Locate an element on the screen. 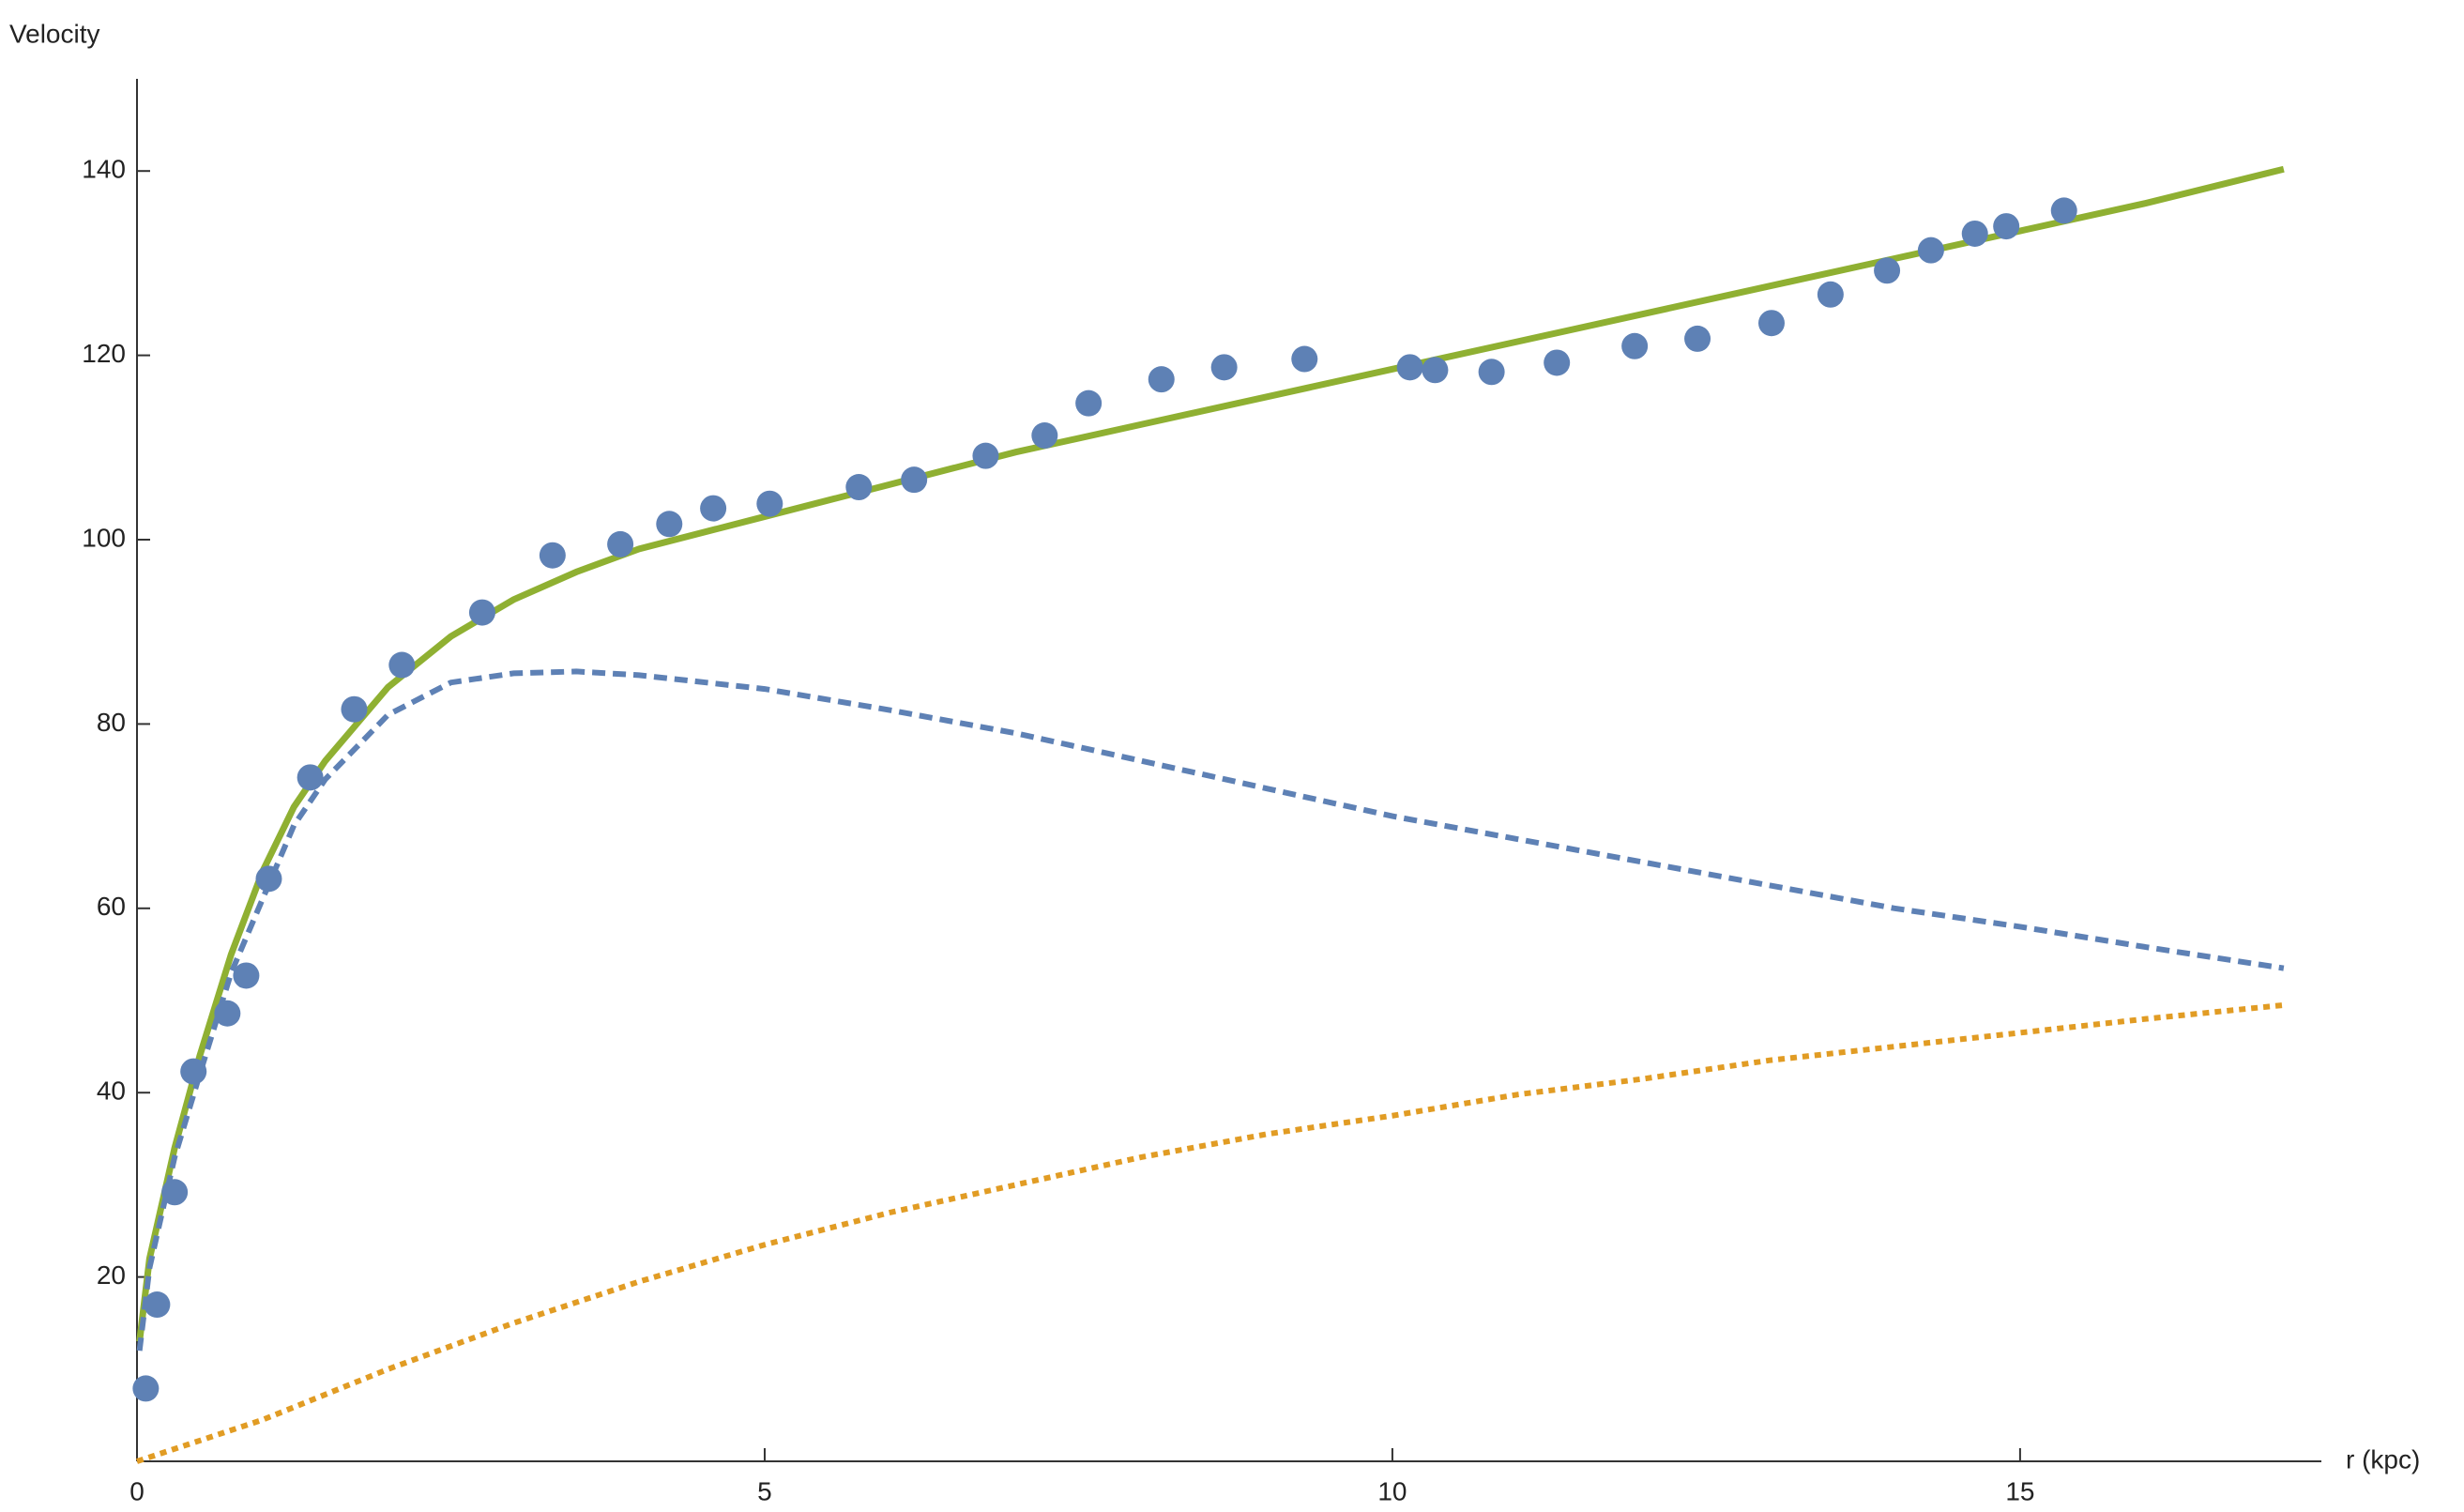 The height and width of the screenshot is (1512, 2464). x-tick-label: 5 is located at coordinates (765, 1490).